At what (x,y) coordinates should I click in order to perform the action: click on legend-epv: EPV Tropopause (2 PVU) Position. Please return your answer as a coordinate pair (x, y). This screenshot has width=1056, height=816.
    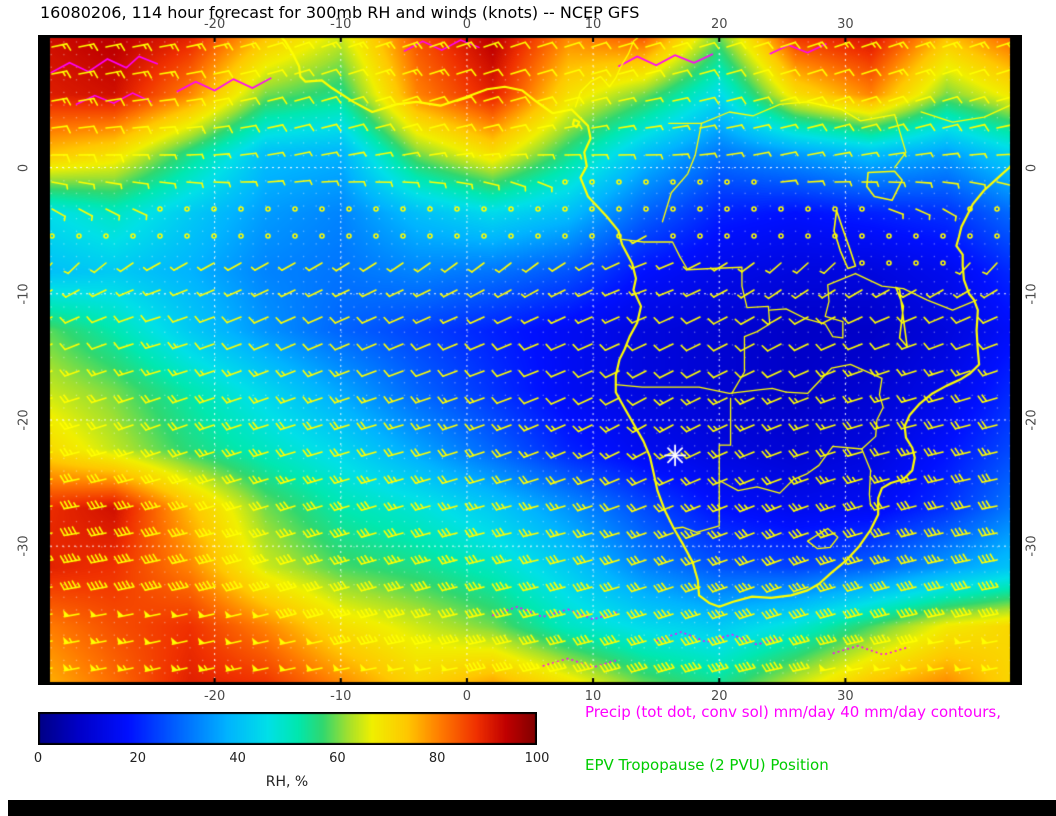
    Looking at the image, I should click on (707, 765).